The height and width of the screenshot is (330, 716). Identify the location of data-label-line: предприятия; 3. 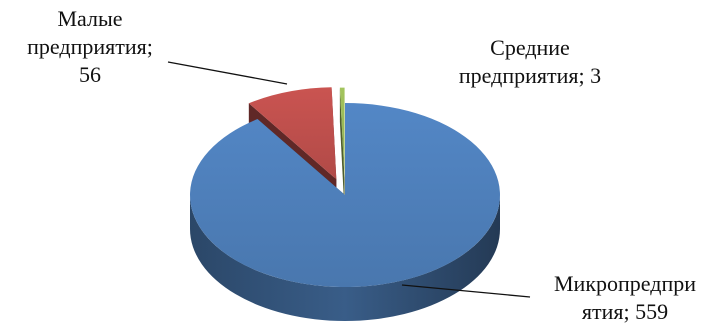
(530, 75).